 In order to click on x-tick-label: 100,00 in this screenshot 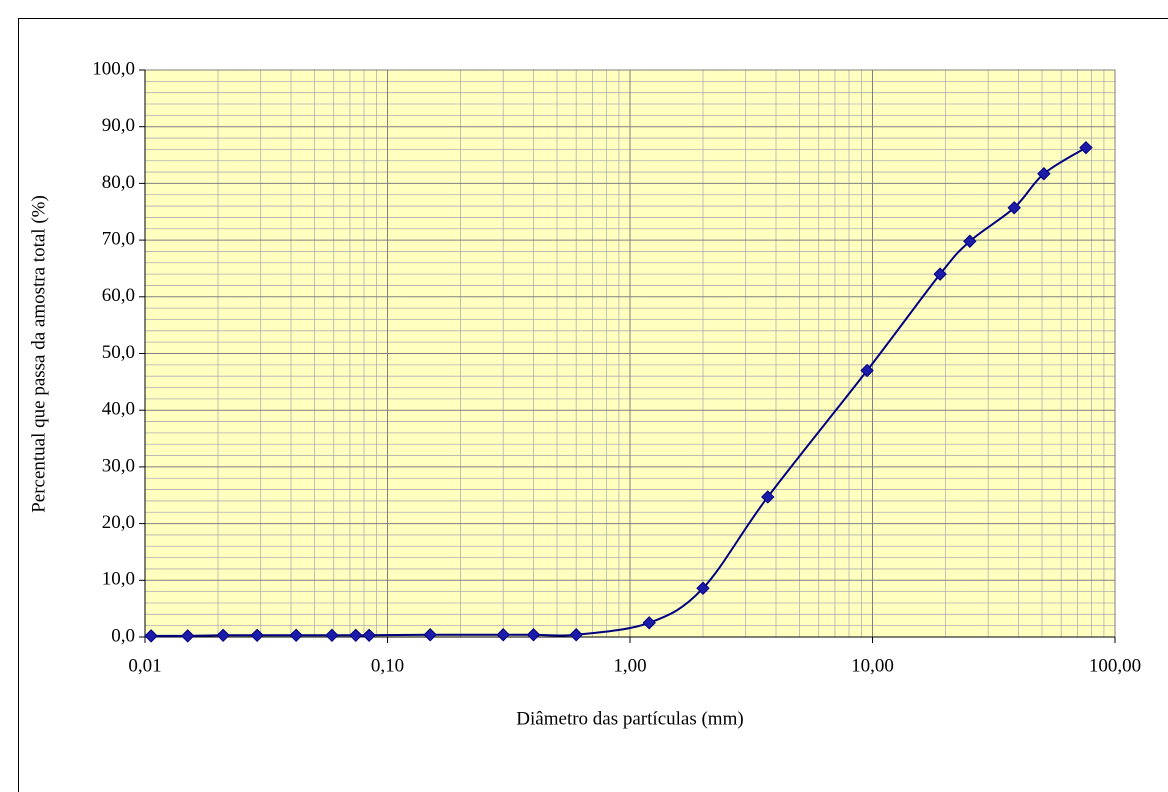, I will do `click(1115, 665)`.